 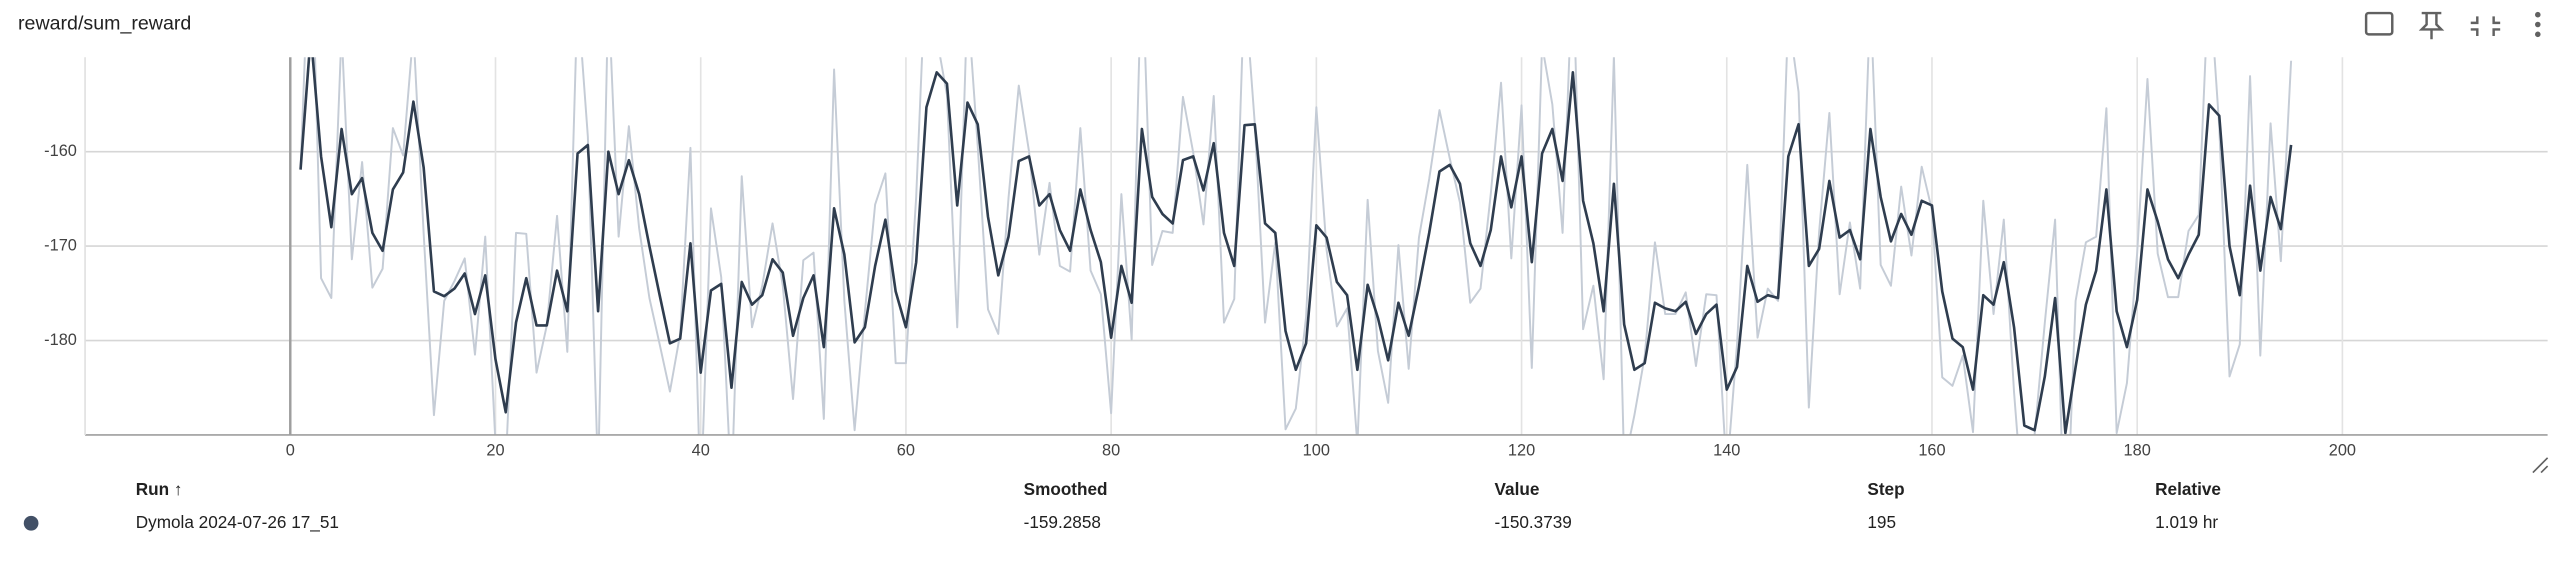 I want to click on toolbar, so click(x=2456, y=242).